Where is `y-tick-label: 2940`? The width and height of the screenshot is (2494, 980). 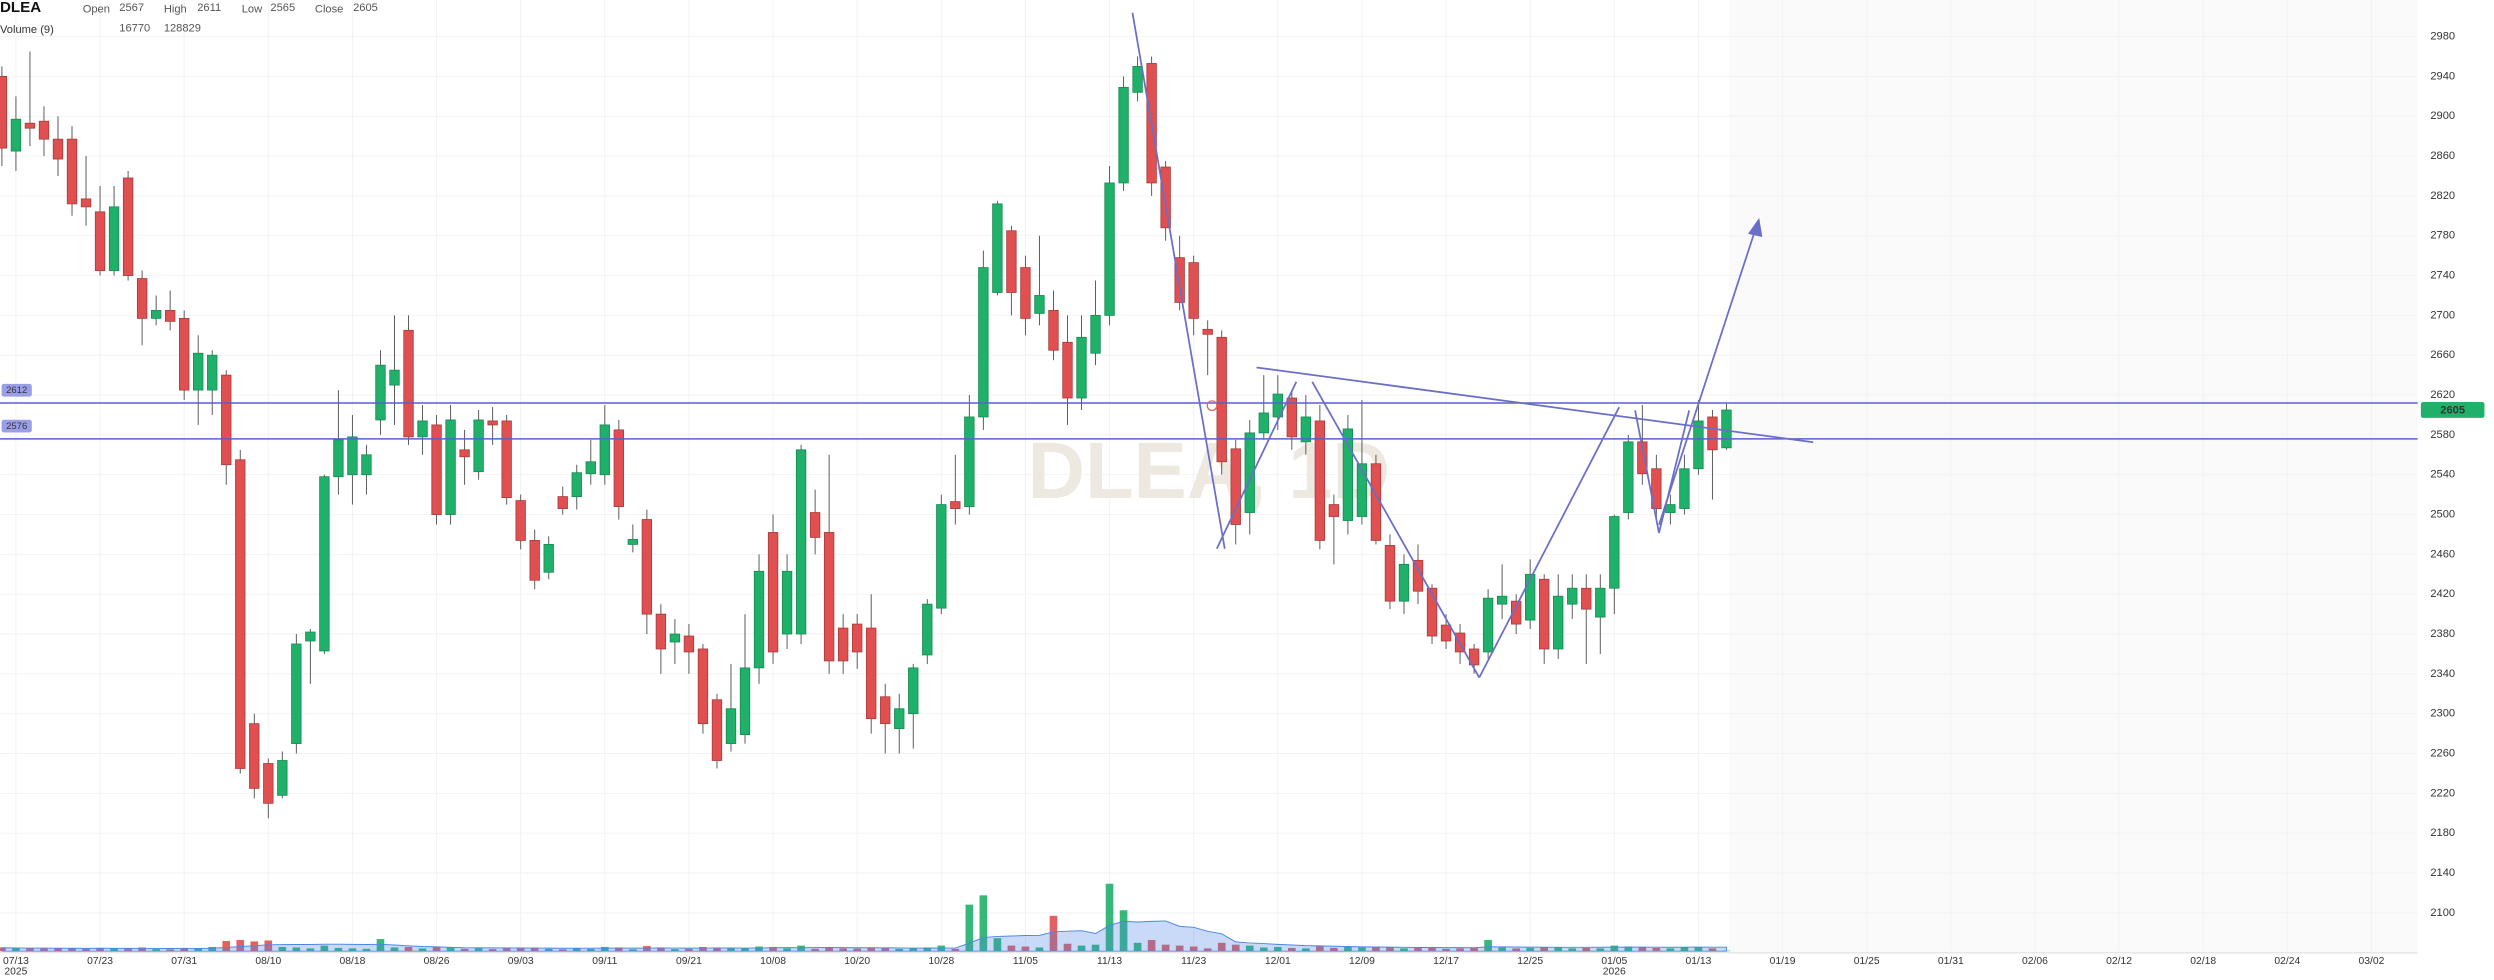 y-tick-label: 2940 is located at coordinates (2442, 76).